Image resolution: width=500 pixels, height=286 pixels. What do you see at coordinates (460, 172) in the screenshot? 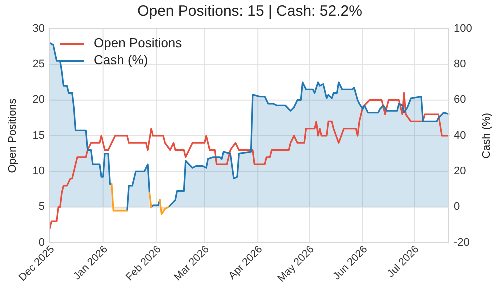
I see `y2-tick-label: 20` at bounding box center [460, 172].